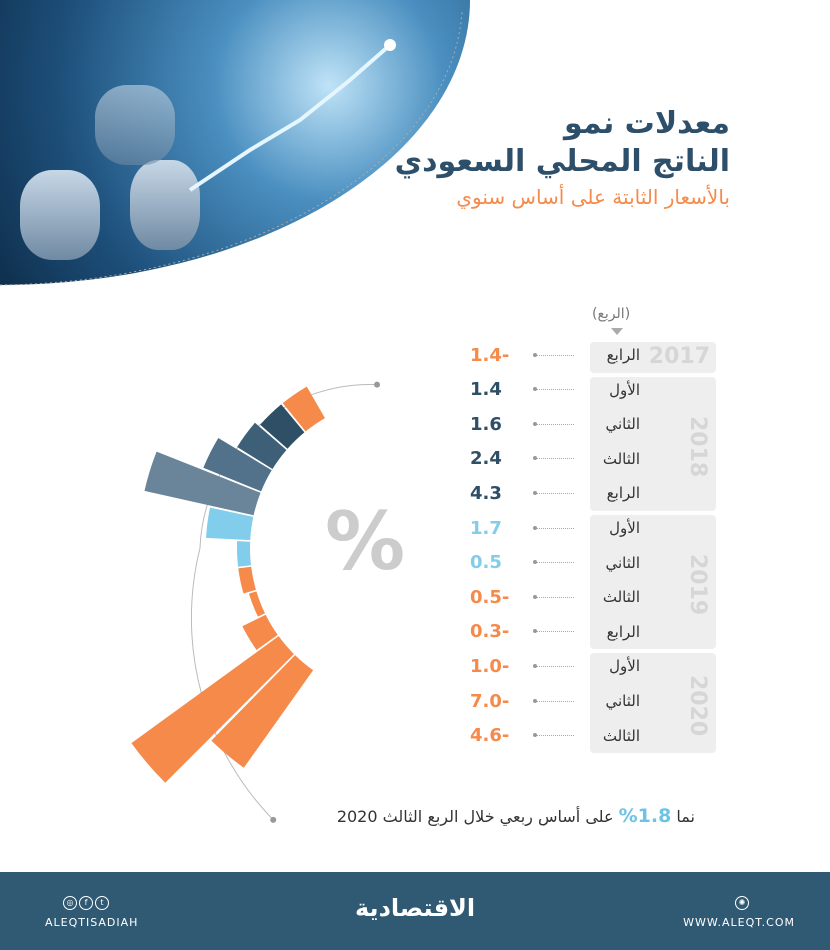 This screenshot has width=830, height=950. I want to click on bar-2017-q1, so click(303, 409).